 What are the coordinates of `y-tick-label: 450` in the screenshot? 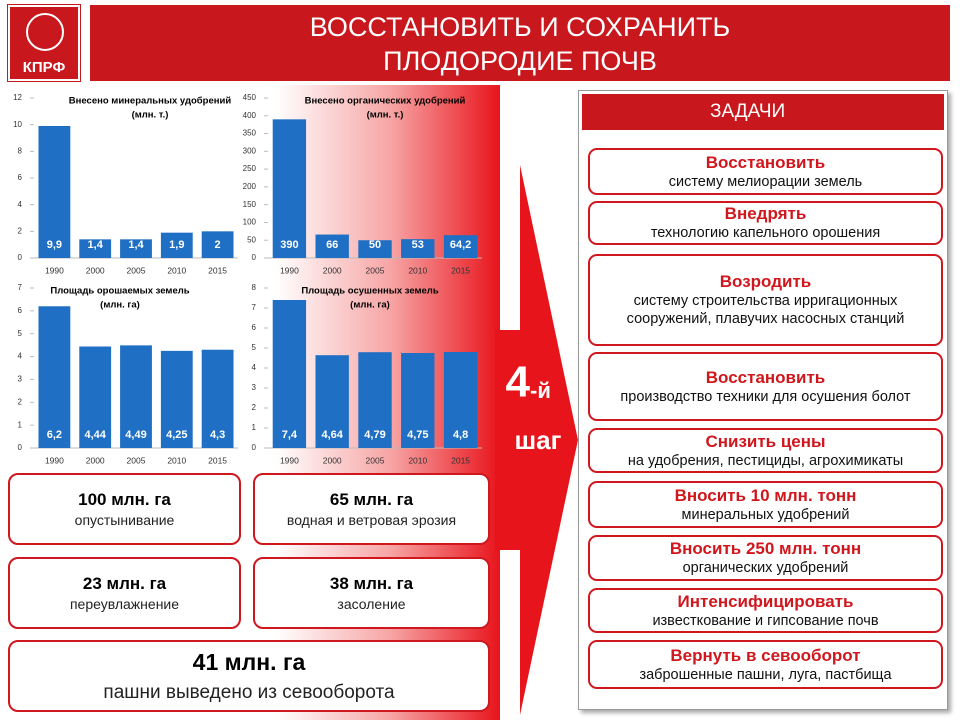 It's located at (250, 97).